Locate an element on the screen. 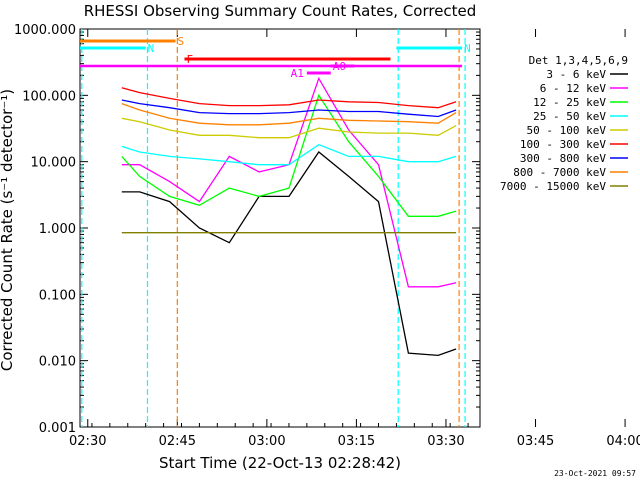  legend-entry: 12 - 25 keV is located at coordinates (569, 102).